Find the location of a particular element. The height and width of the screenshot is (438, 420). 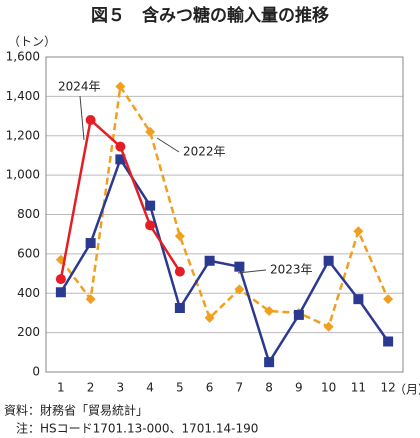

hs-note: 注：HSコード1701.13-000、1701.14-190 is located at coordinates (137, 428).